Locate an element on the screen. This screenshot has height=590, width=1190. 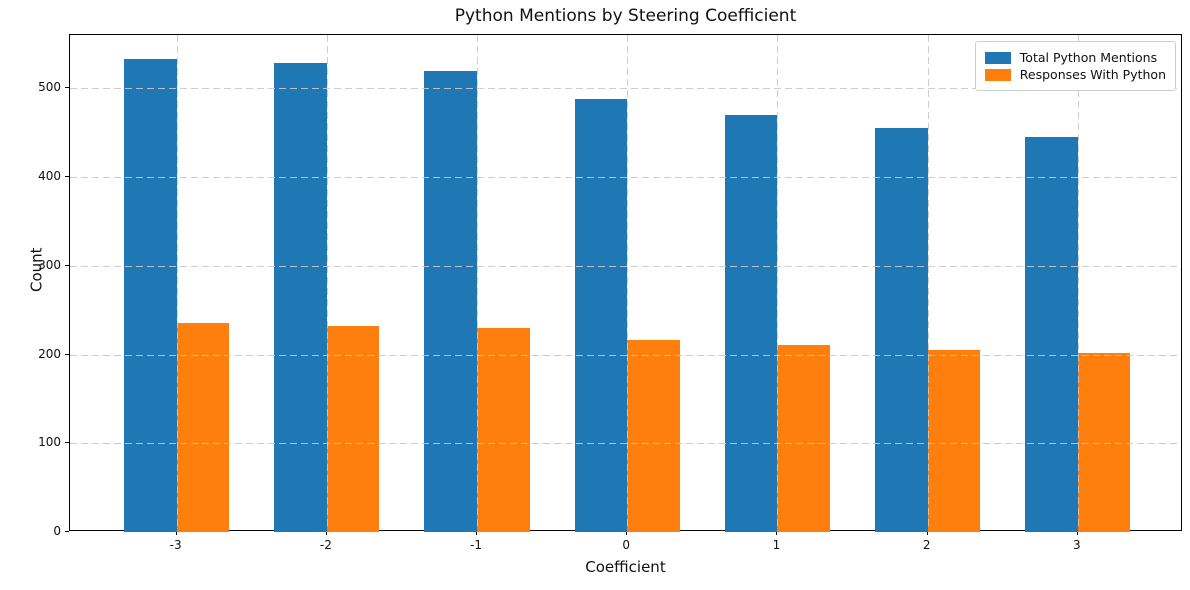
x-tick-label: 2 is located at coordinates (926, 545).